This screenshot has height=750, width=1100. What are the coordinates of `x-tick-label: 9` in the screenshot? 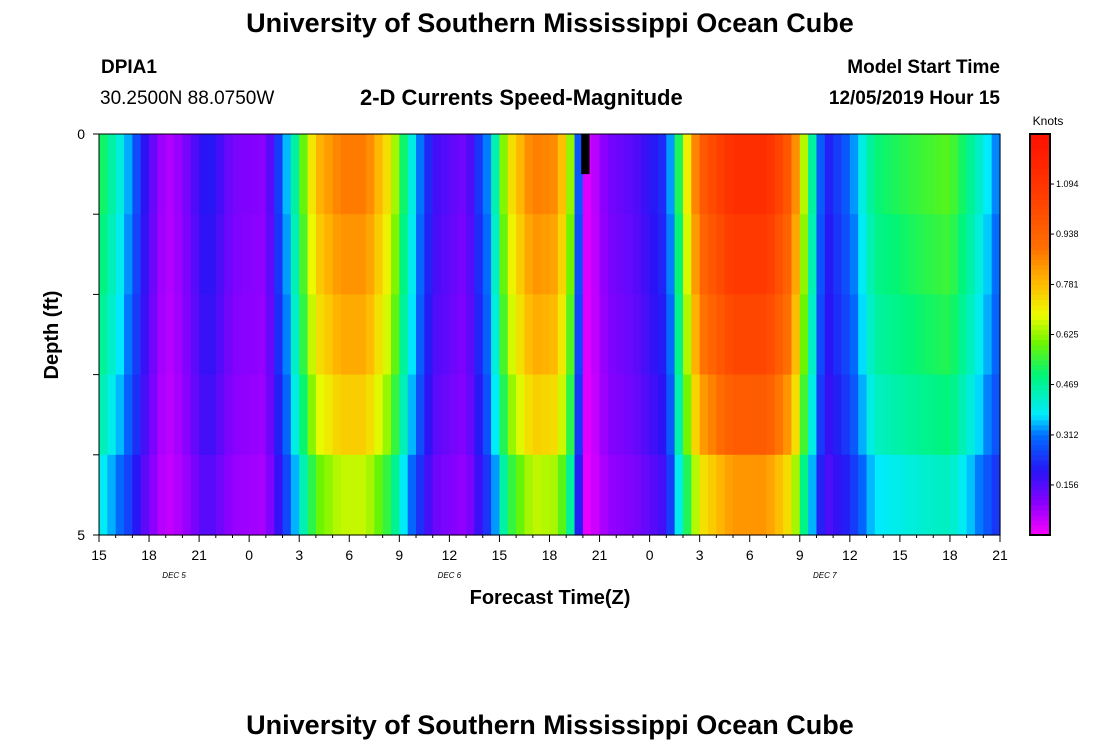 It's located at (800, 555).